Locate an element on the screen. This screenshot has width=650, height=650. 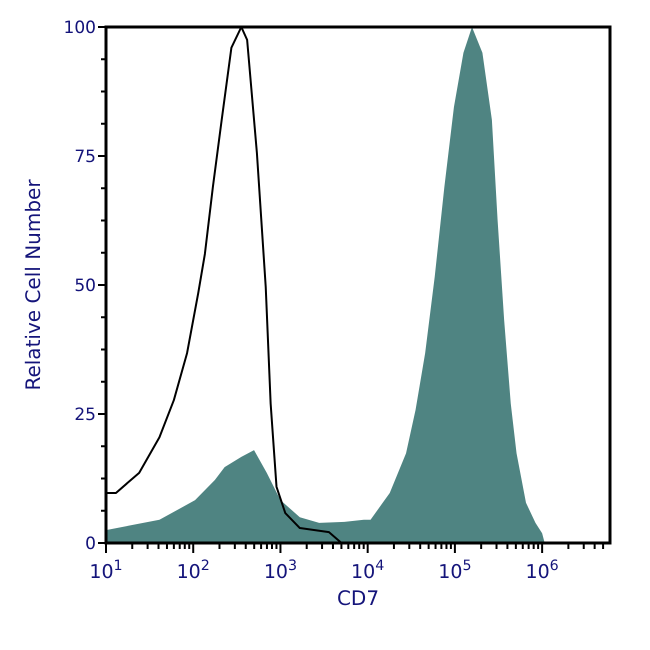
y-tick-label: 100 is located at coordinates (80, 28).